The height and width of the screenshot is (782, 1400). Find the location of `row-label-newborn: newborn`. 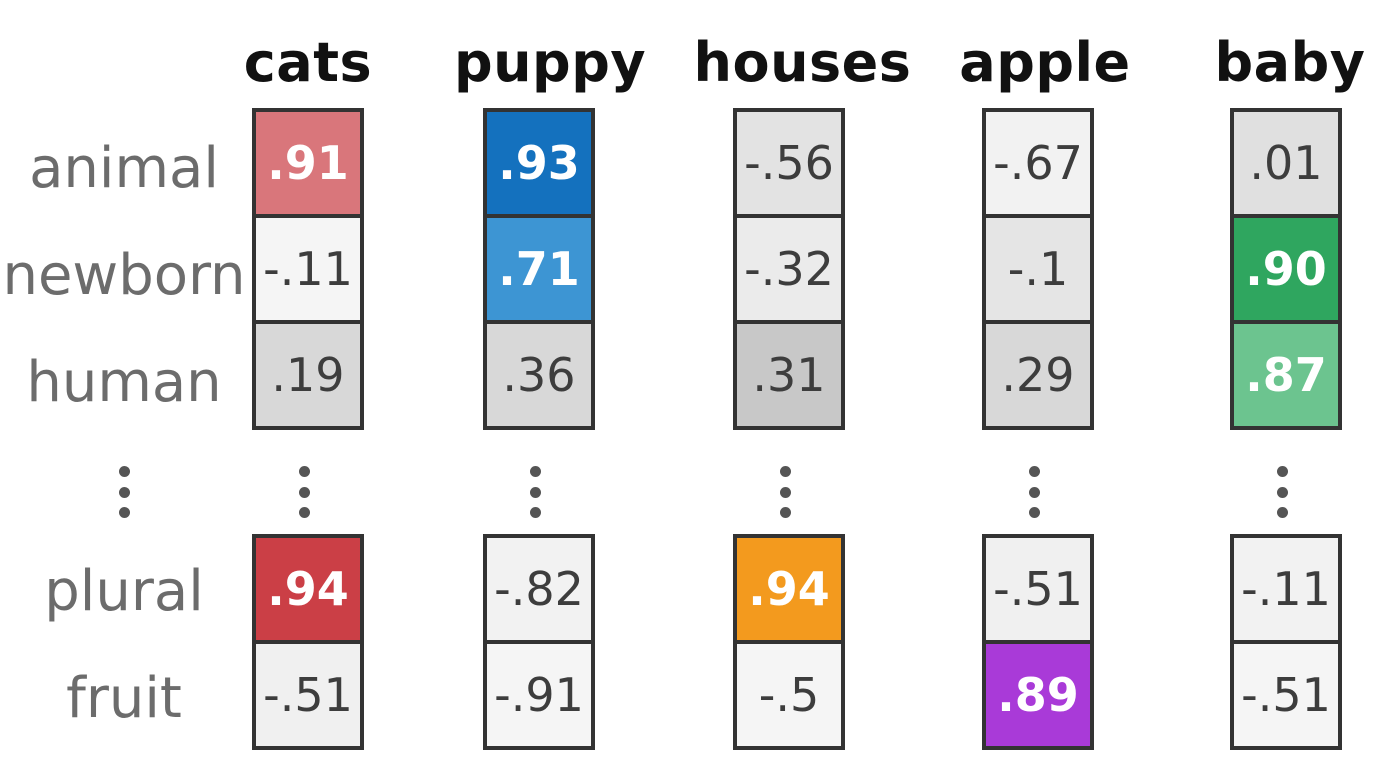

row-label-newborn: newborn is located at coordinates (124, 275).